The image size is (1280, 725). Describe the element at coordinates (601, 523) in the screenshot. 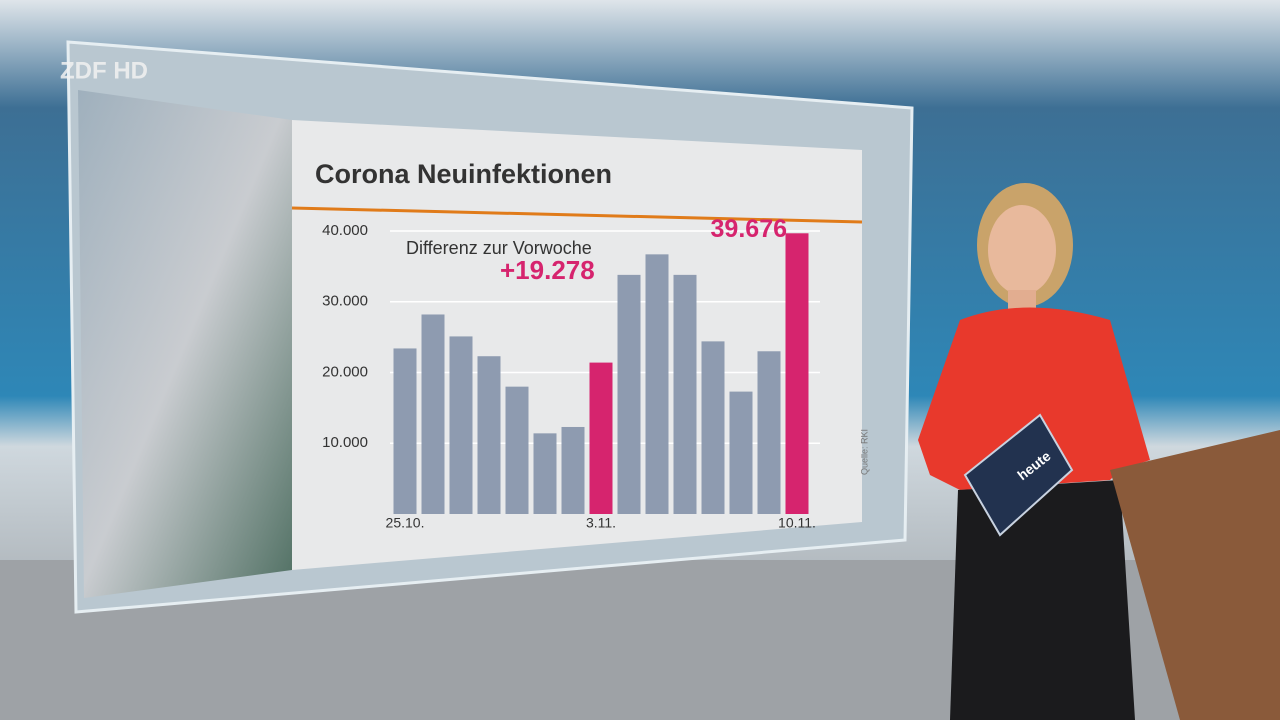

I see `x-tick-label: 3.11.` at that location.